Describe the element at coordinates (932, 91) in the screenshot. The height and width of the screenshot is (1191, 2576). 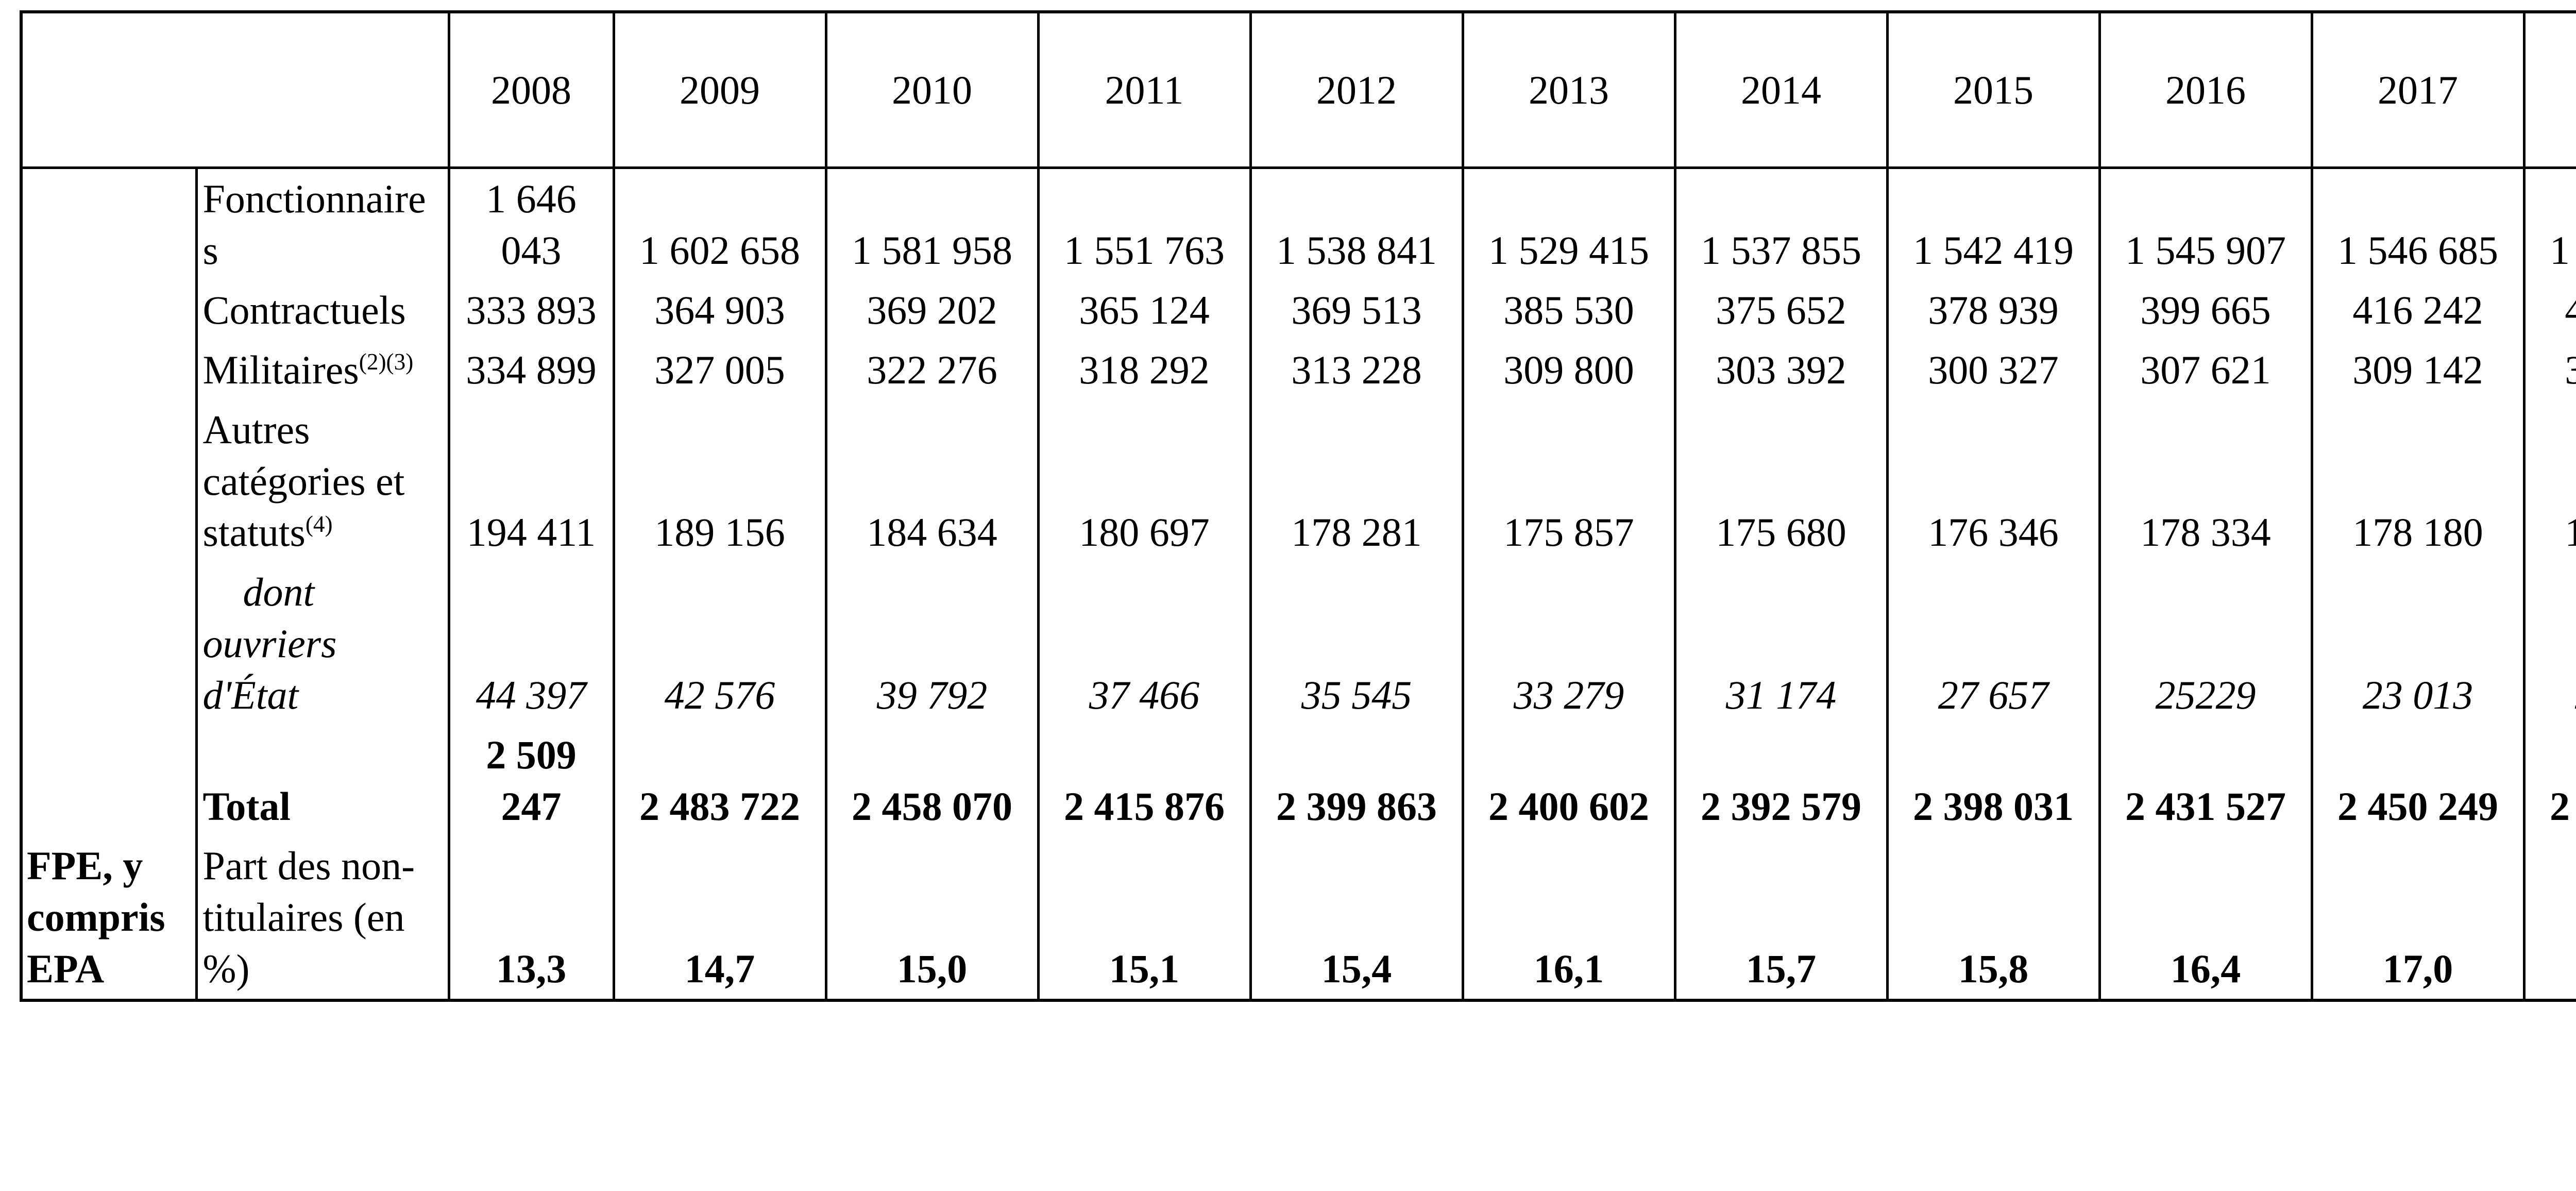
I see `year-header-2010: 2010` at that location.